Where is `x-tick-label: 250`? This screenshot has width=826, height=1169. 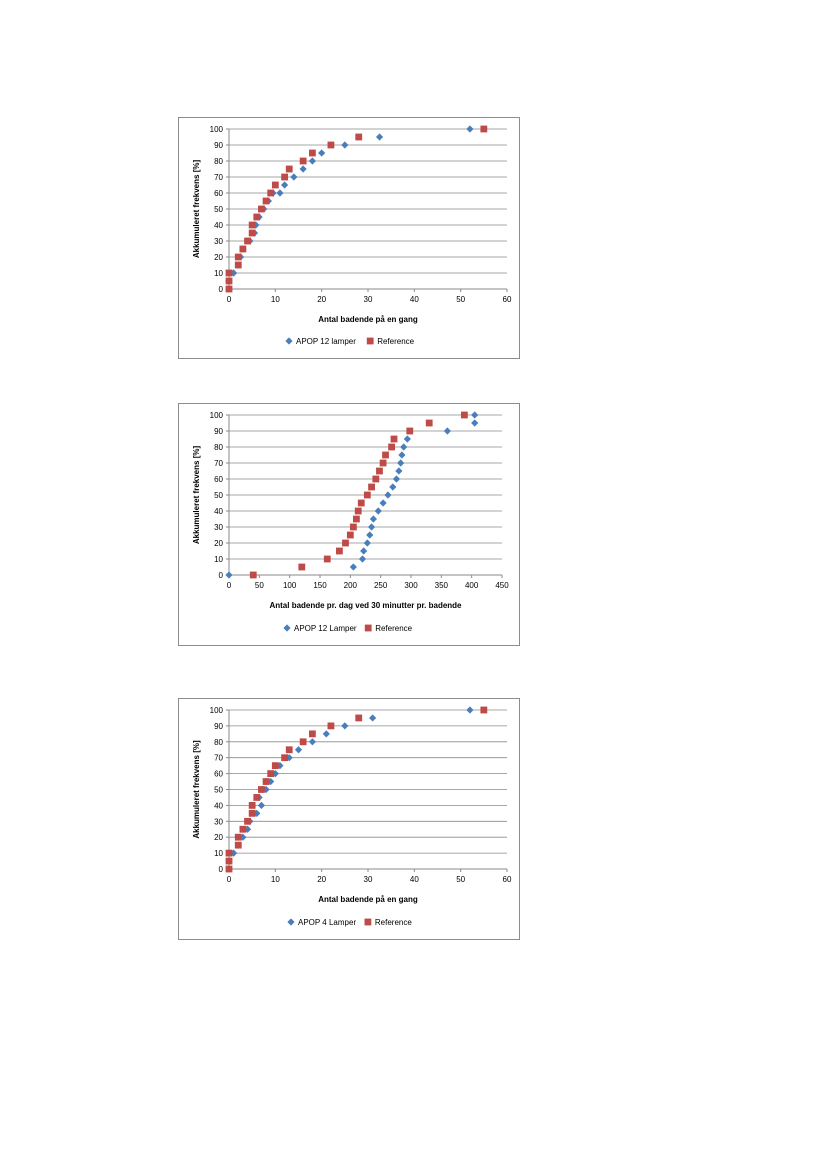 x-tick-label: 250 is located at coordinates (381, 585).